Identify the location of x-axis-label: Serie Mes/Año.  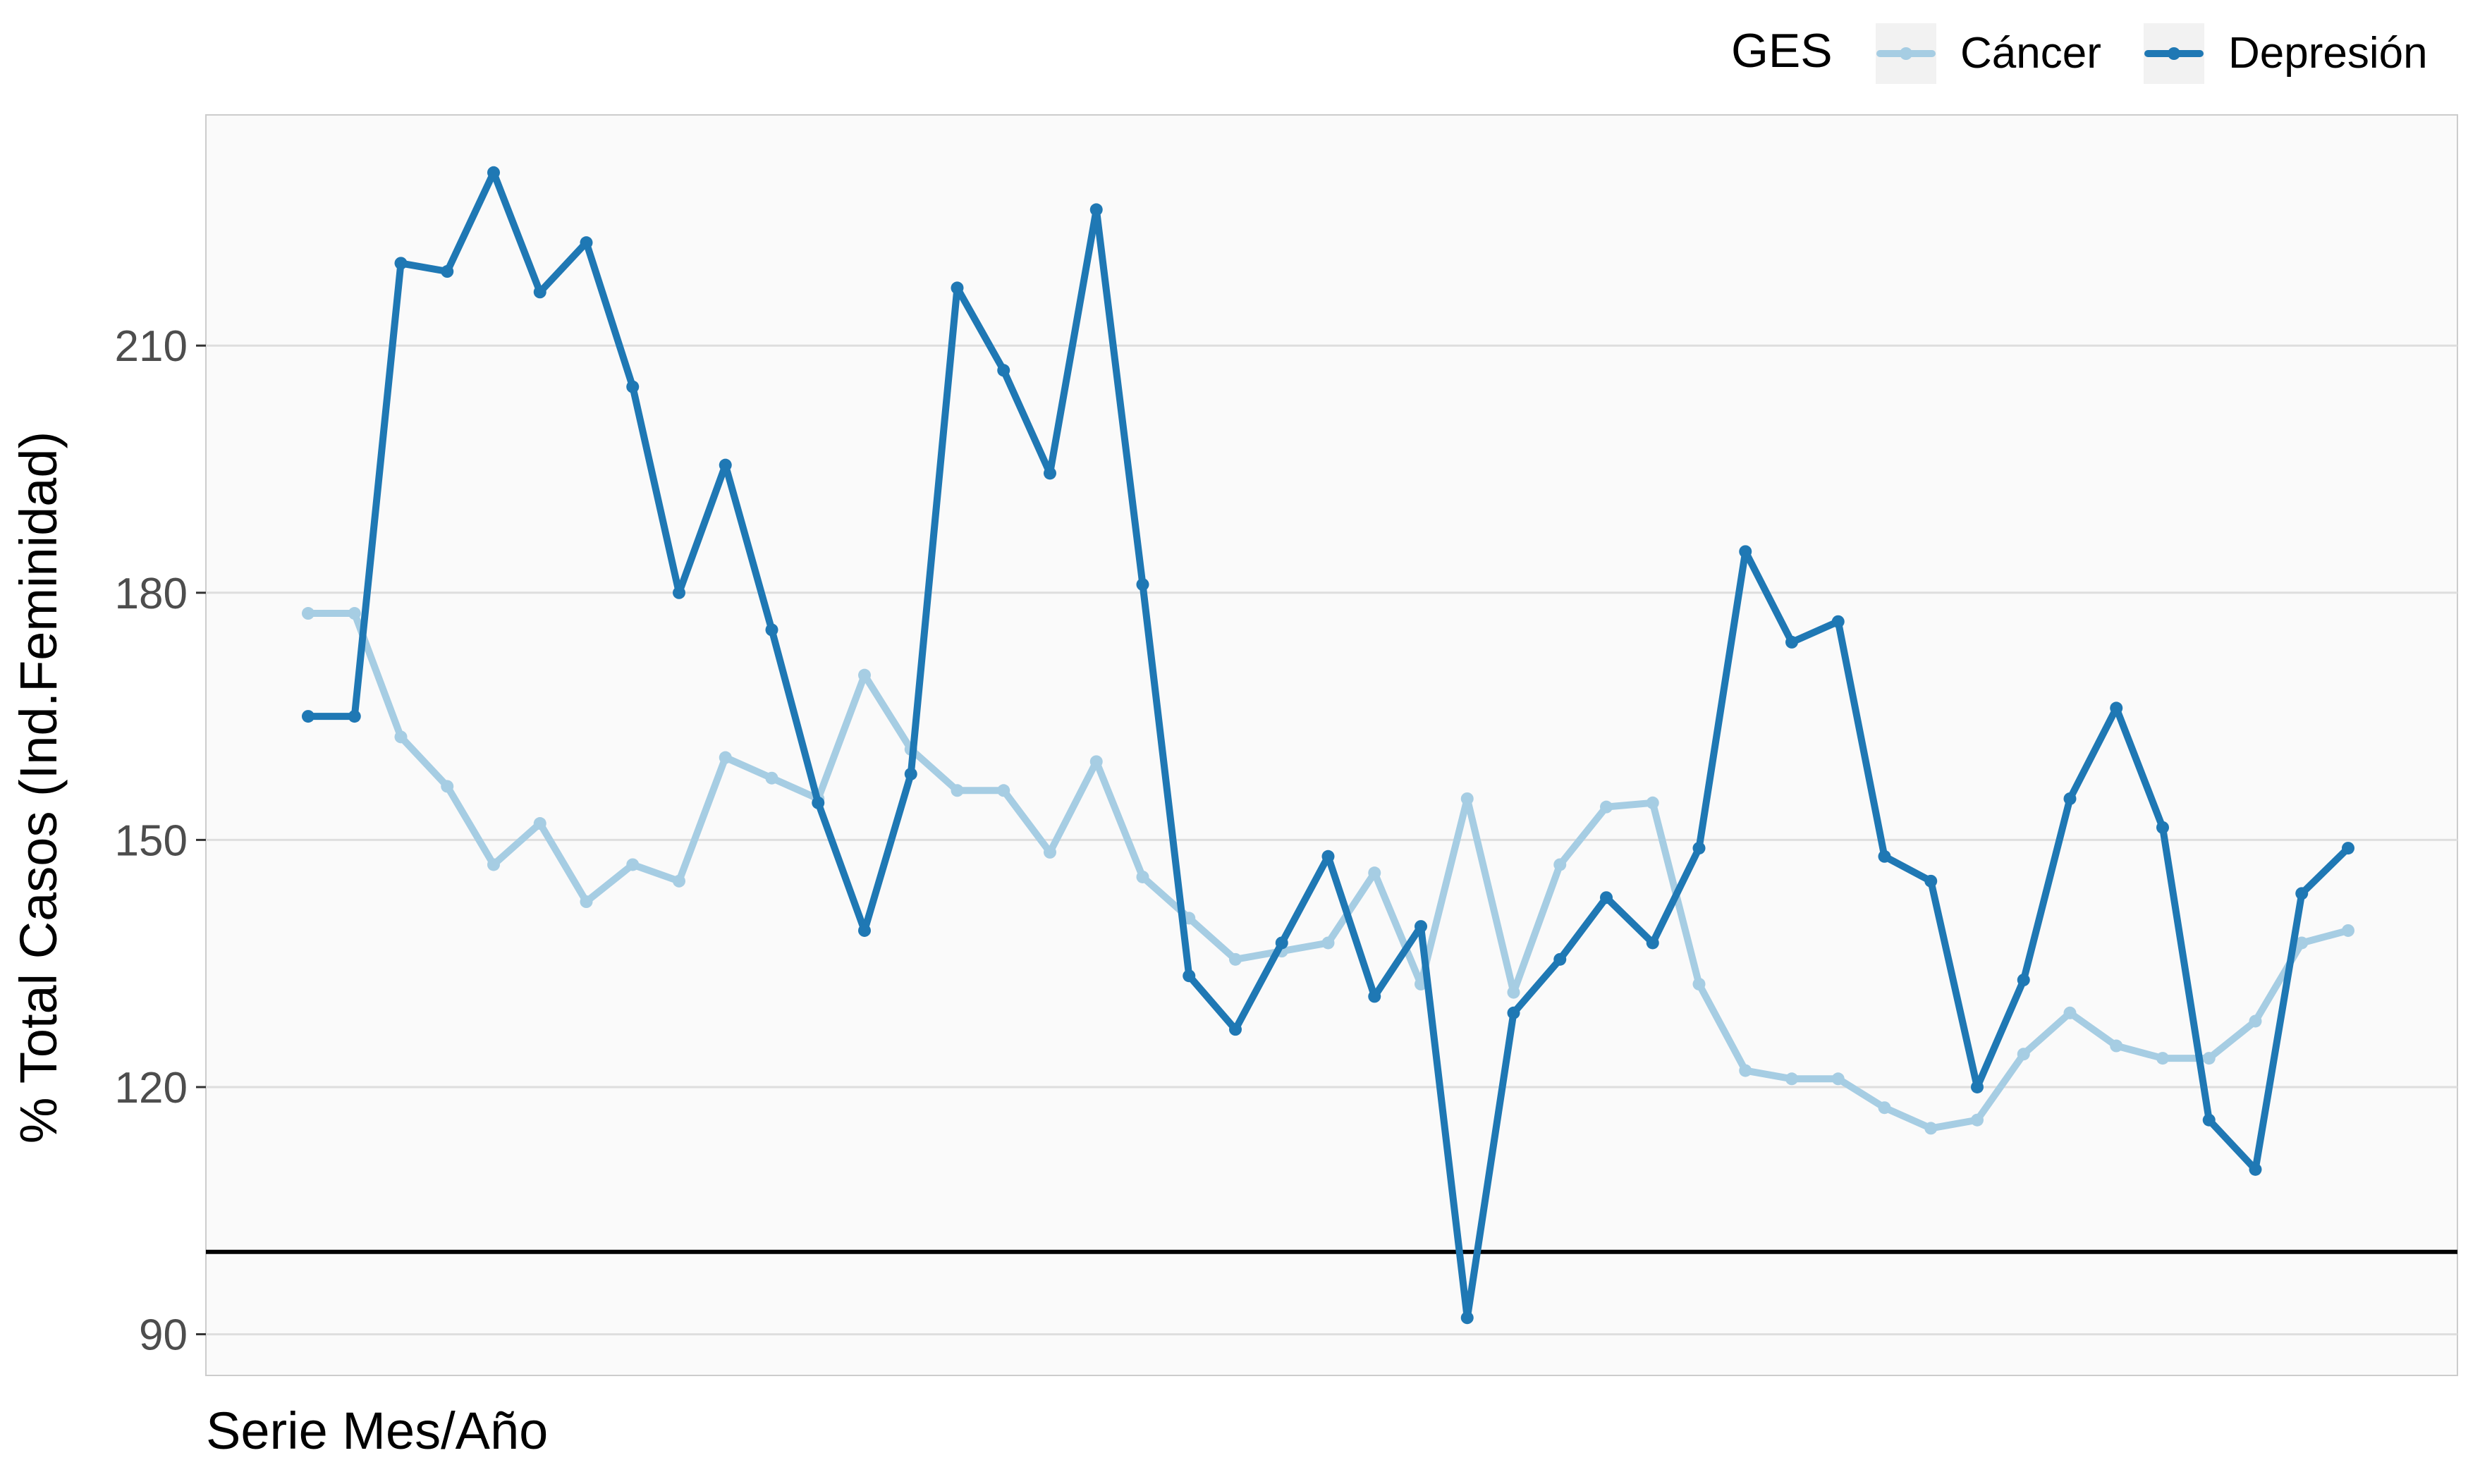
(377, 1431).